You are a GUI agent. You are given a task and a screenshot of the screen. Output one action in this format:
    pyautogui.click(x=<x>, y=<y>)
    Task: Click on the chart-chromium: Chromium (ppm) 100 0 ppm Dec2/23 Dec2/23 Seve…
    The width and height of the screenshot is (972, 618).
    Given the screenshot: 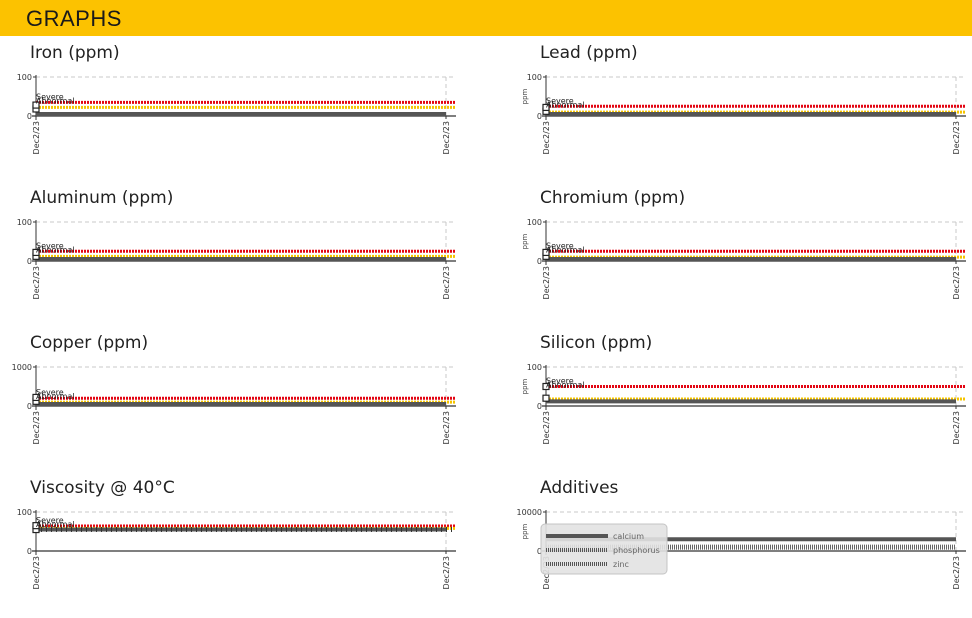 What is the action you would take?
    pyautogui.click(x=741, y=258)
    